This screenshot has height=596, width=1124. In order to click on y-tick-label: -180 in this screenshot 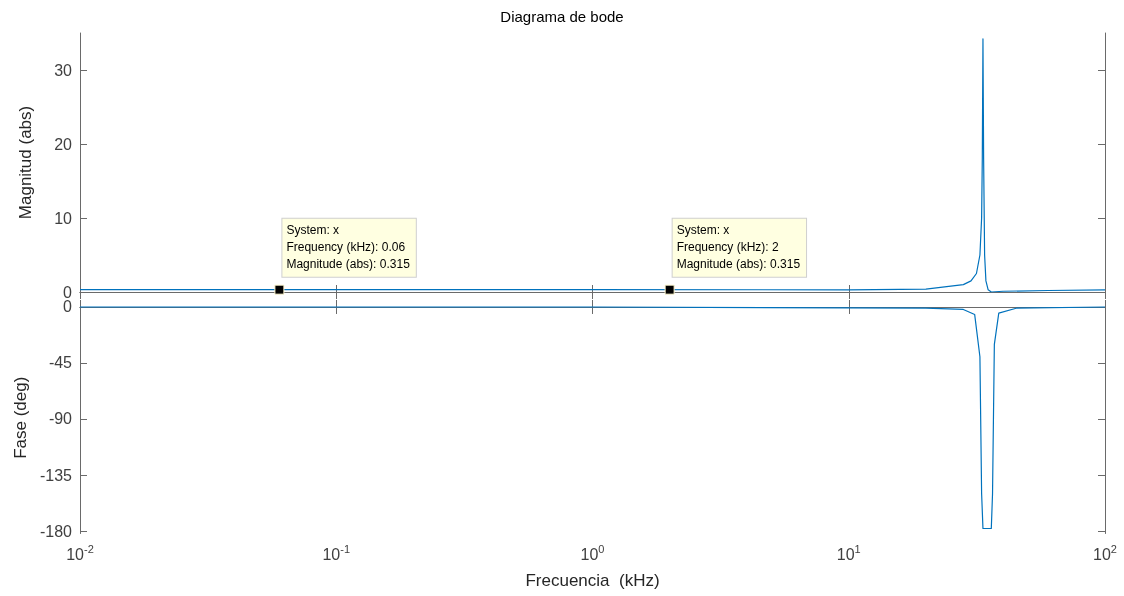, I will do `click(56, 531)`.